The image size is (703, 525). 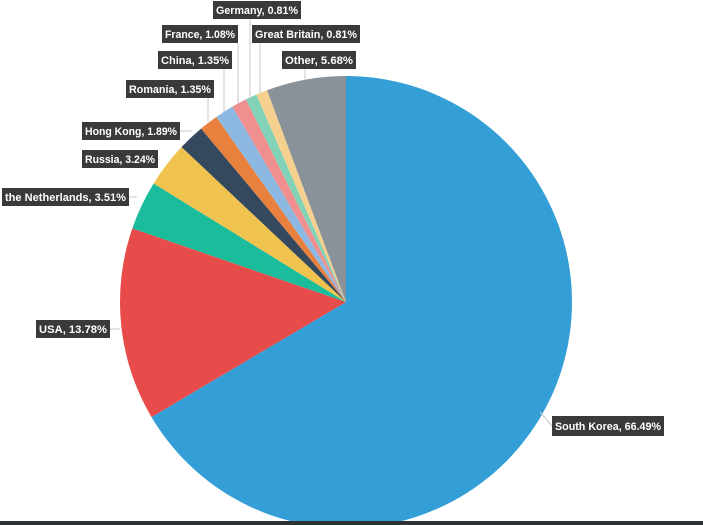 I want to click on slice-label-hong-kong: Hong Kong, 1.89%, so click(x=131, y=131).